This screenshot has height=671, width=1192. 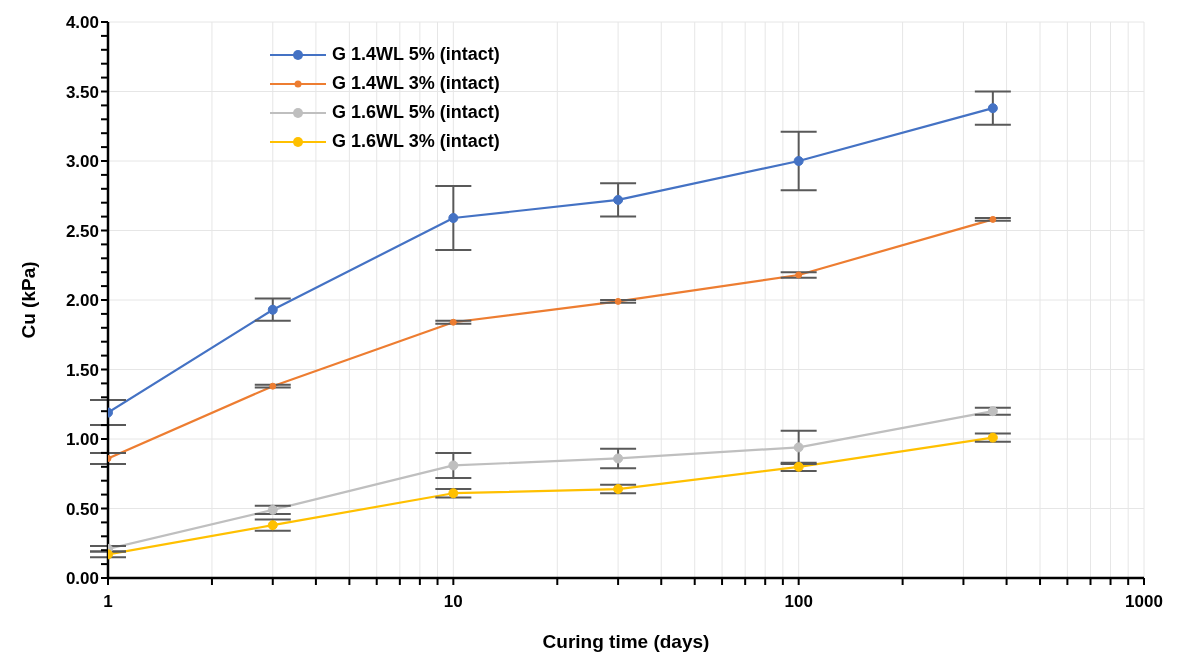 What do you see at coordinates (82, 162) in the screenshot?
I see `y-tick-label: 3.00` at bounding box center [82, 162].